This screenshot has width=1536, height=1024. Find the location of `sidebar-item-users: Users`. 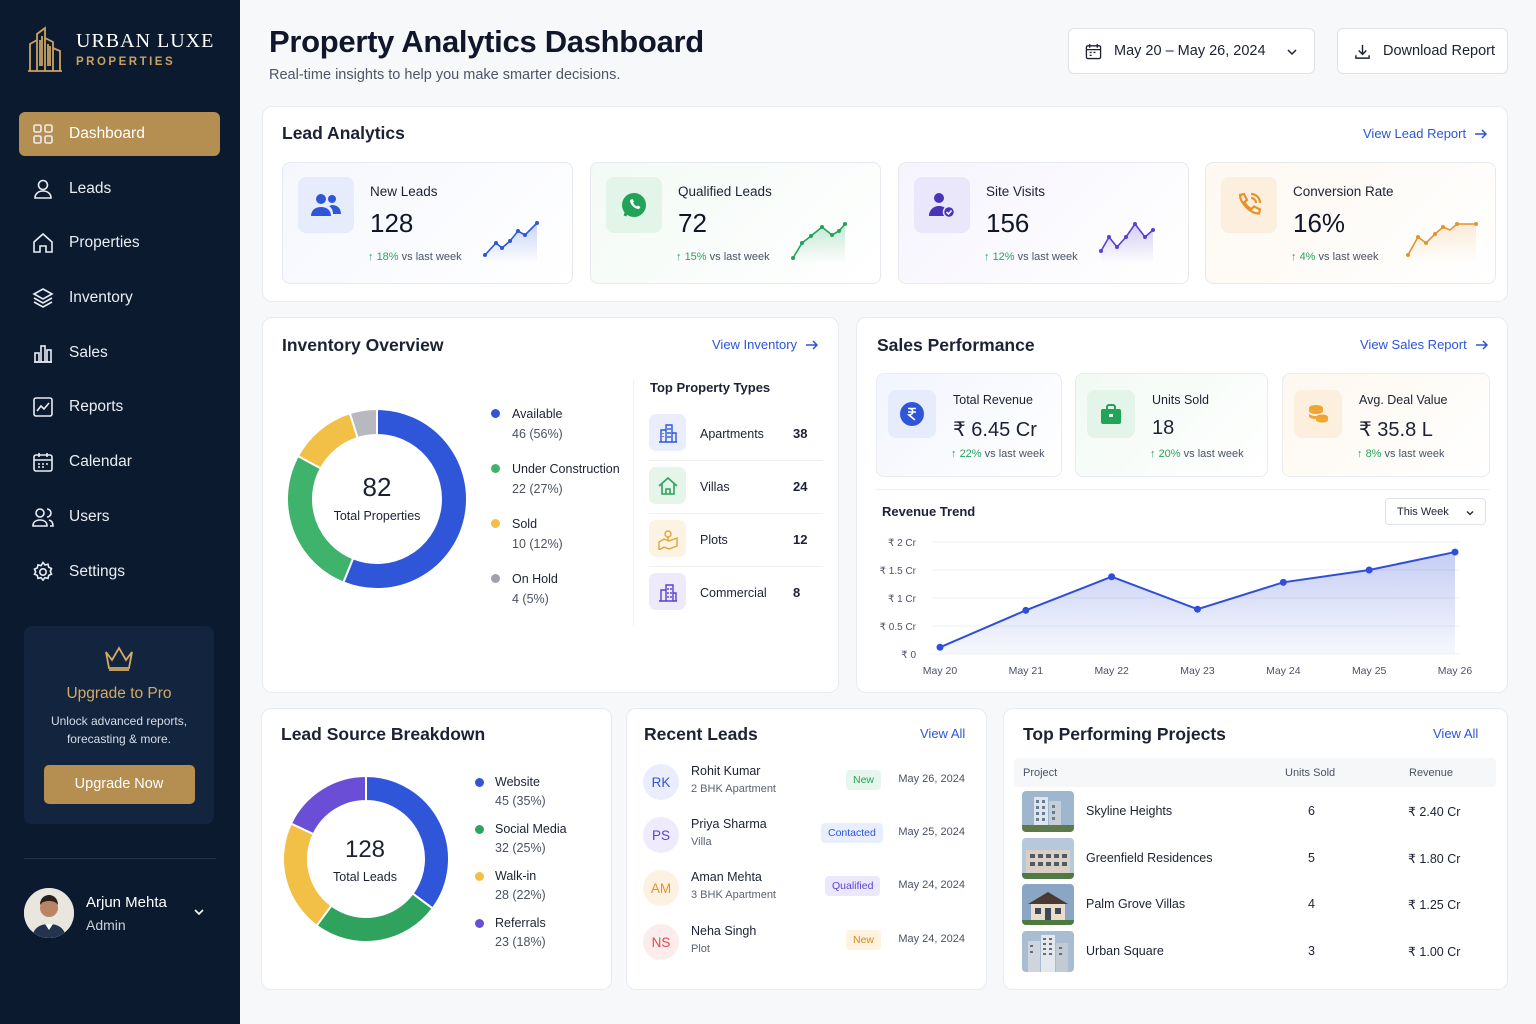

sidebar-item-users: Users is located at coordinates (119, 517).